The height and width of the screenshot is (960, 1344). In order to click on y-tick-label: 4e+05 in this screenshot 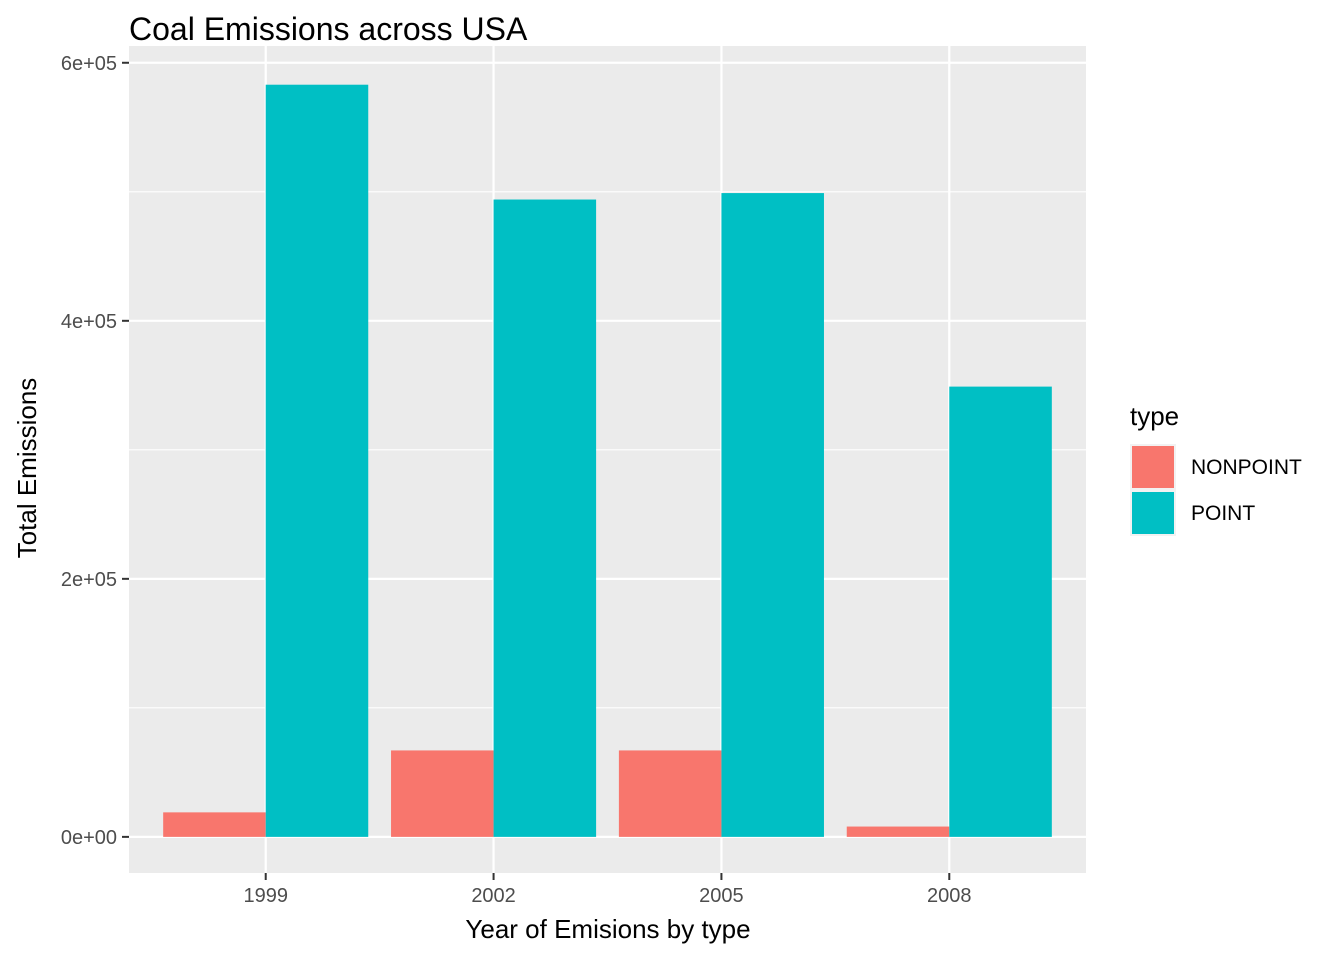, I will do `click(89, 322)`.